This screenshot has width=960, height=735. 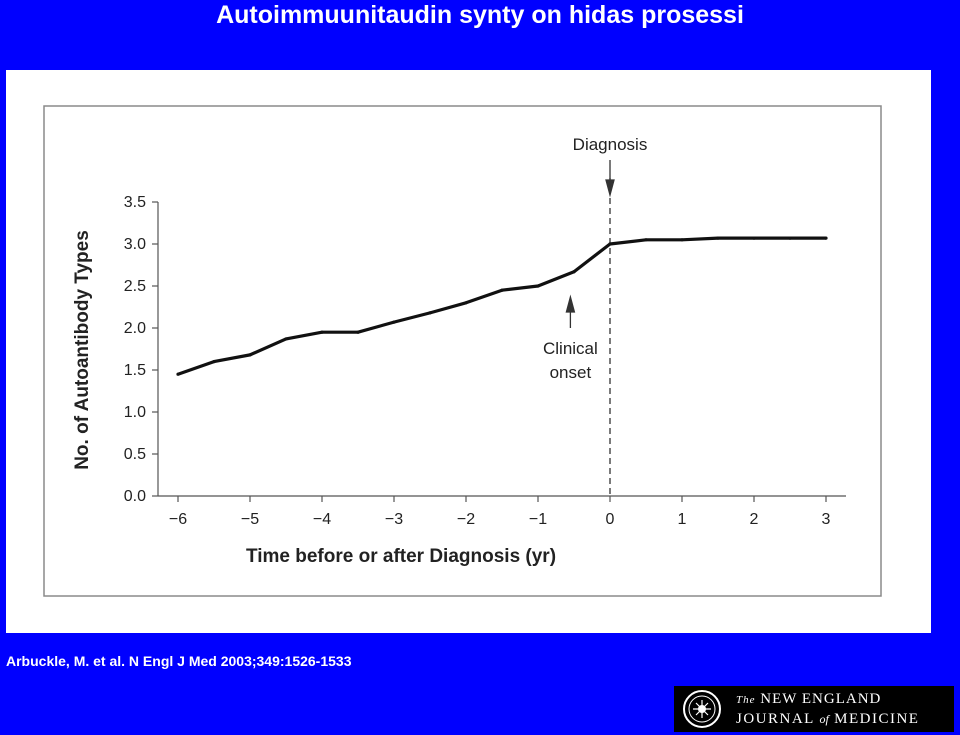 What do you see at coordinates (824, 719) in the screenshot?
I see `logo-of: of` at bounding box center [824, 719].